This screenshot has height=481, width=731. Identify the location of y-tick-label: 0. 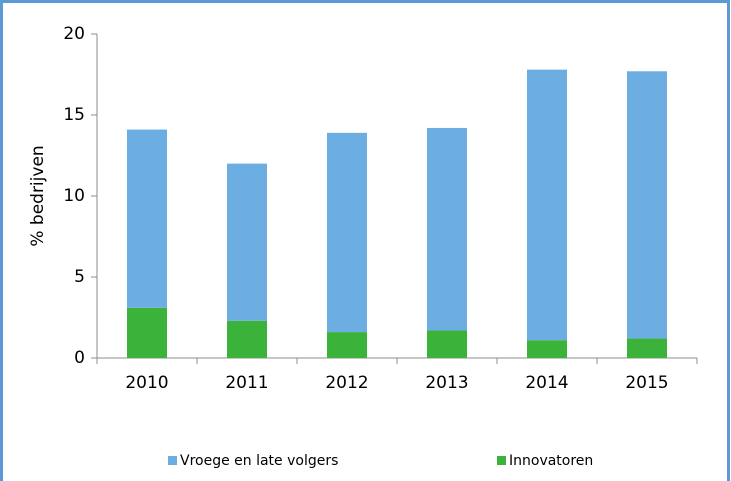
(79, 358).